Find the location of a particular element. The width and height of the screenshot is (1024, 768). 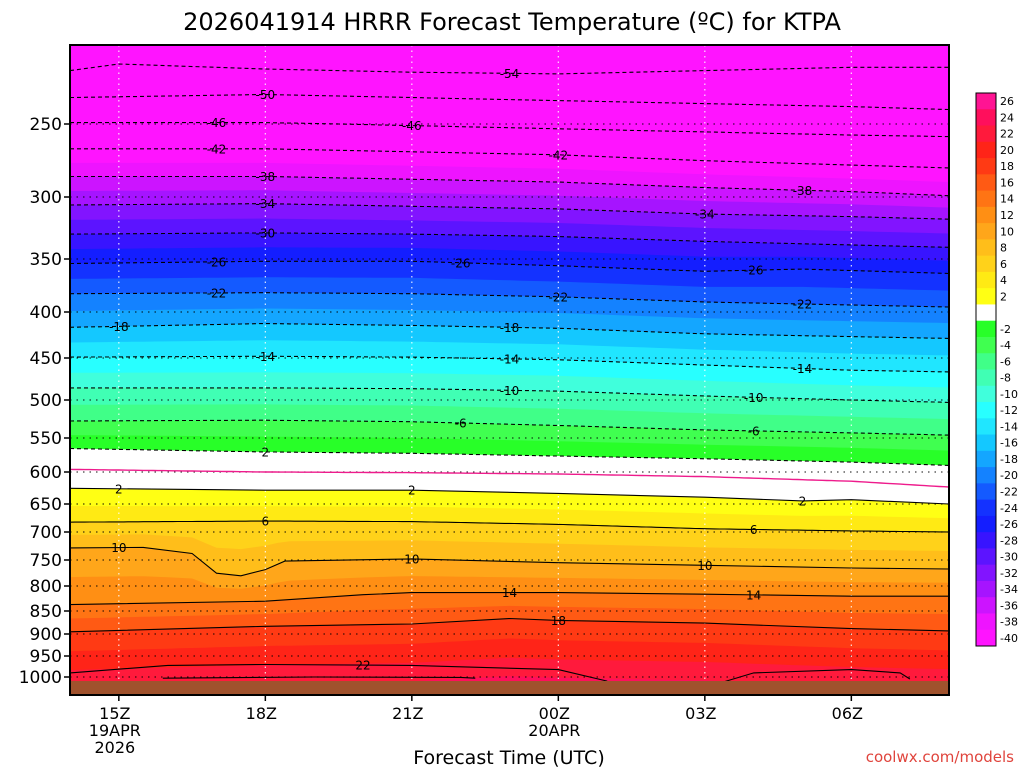

colorbar-tick-label: 18 is located at coordinates (1007, 166).